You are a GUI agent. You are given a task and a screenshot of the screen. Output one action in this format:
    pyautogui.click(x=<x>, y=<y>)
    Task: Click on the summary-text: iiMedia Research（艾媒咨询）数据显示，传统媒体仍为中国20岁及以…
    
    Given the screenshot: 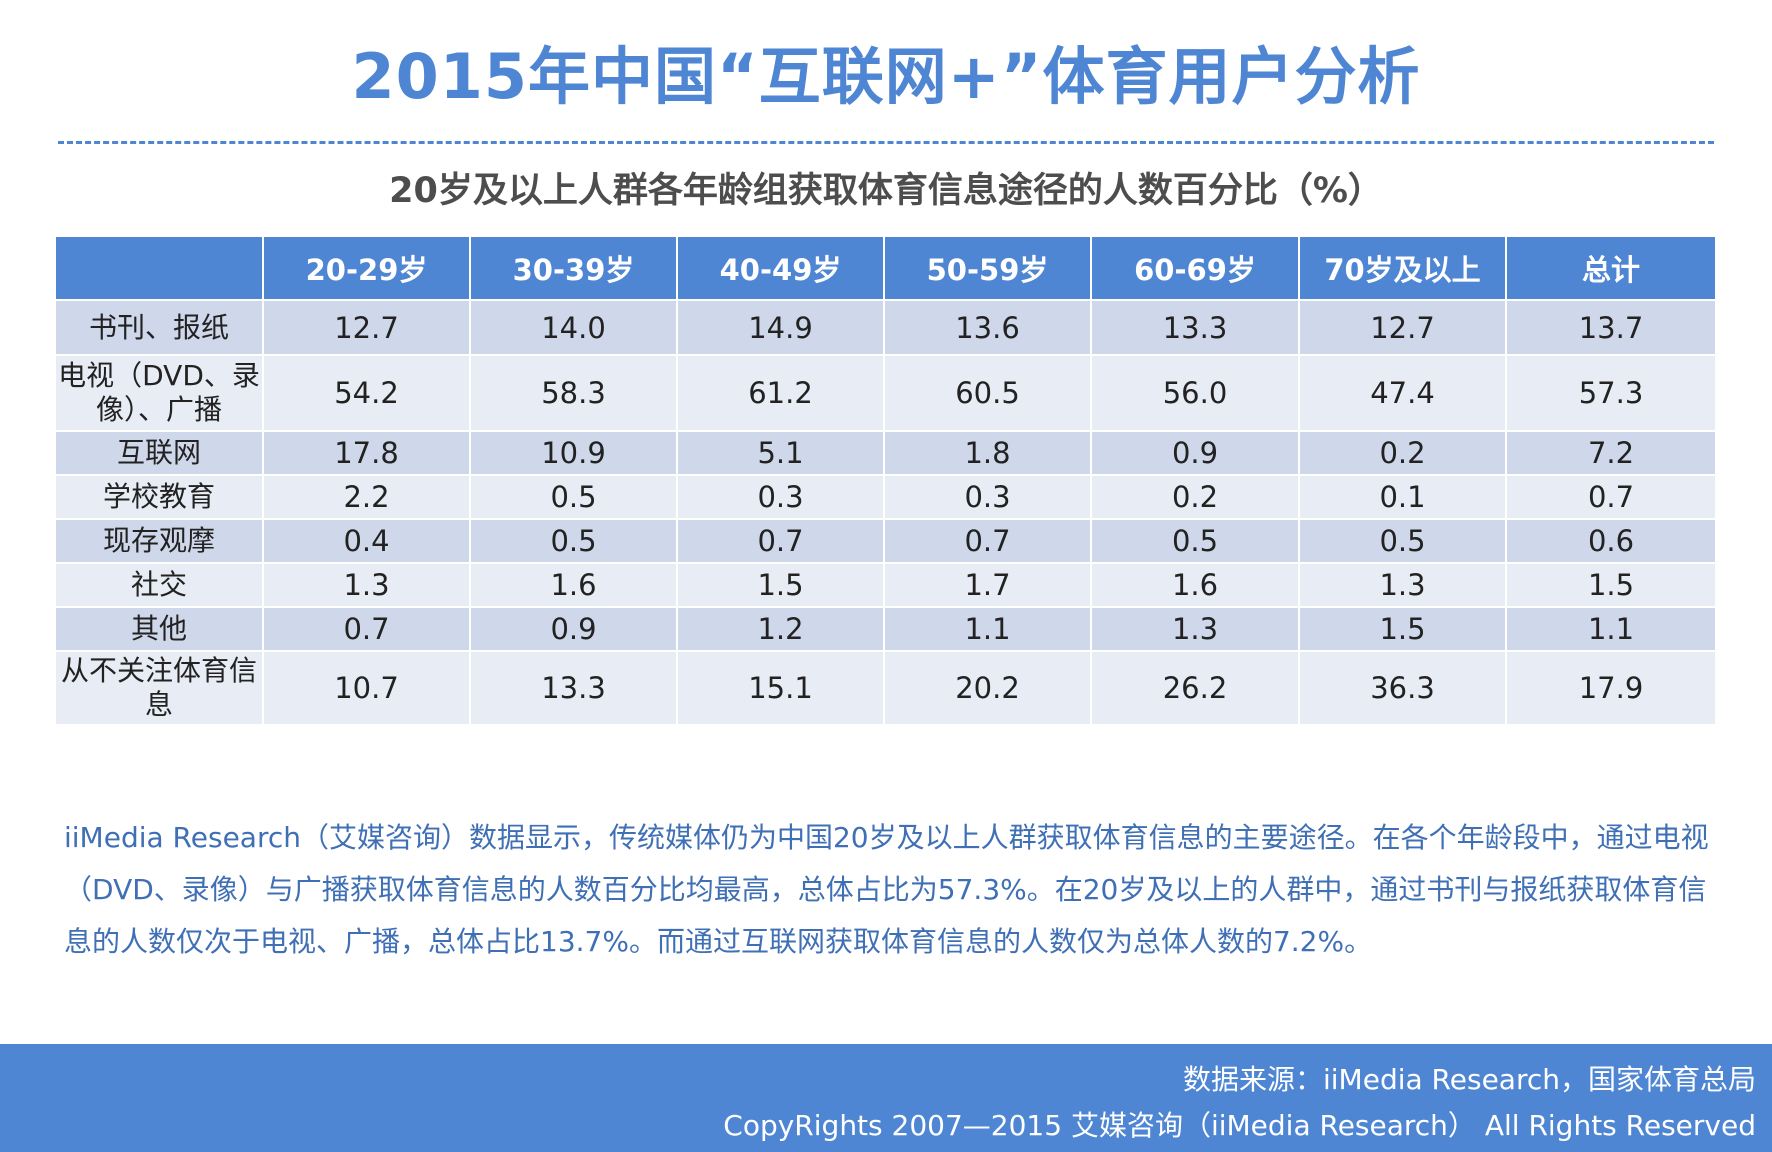 What is the action you would take?
    pyautogui.click(x=886, y=889)
    